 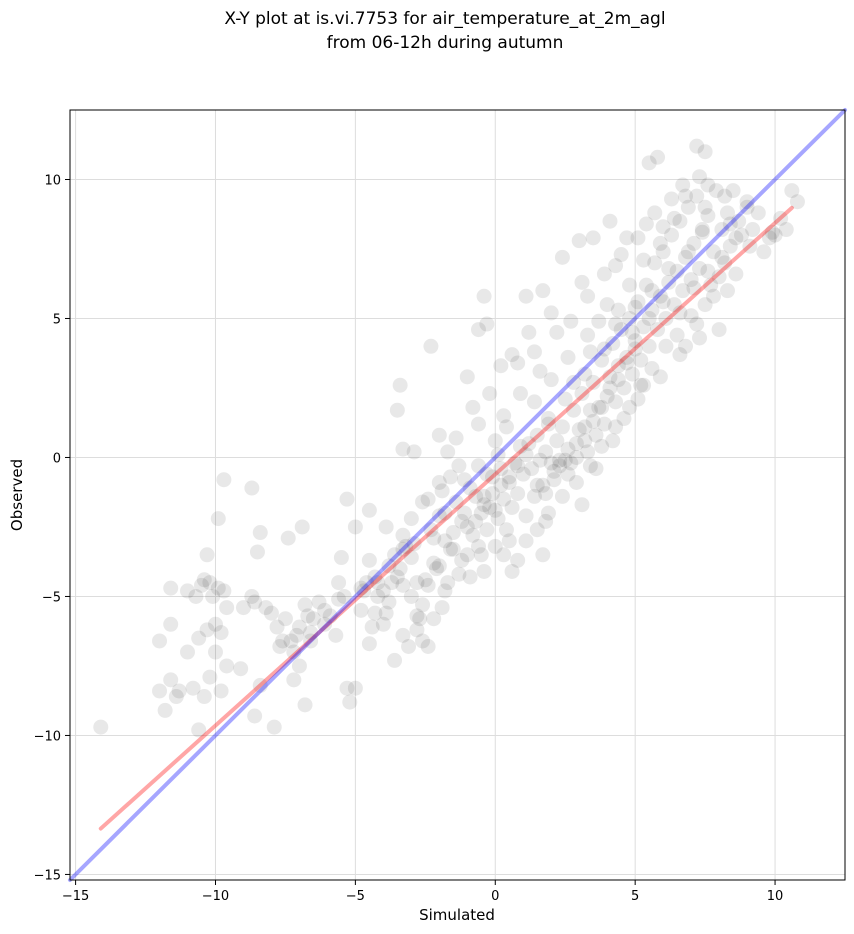 What do you see at coordinates (47, 736) in the screenshot?
I see `y-tick-label-1: −10` at bounding box center [47, 736].